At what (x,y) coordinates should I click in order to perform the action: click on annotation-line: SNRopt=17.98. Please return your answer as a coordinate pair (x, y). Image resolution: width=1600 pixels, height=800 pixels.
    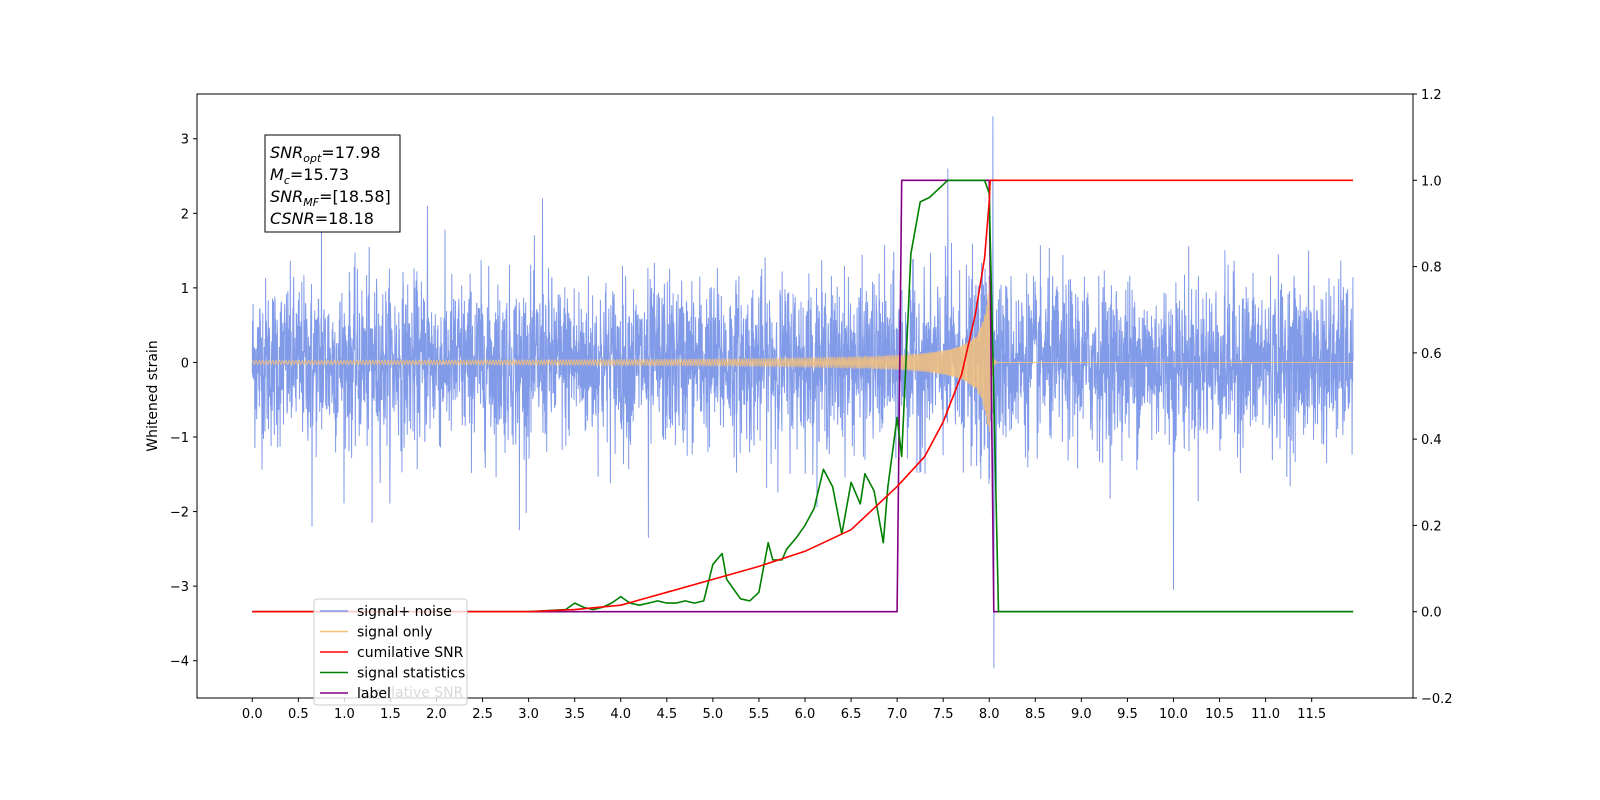
    Looking at the image, I should click on (325, 154).